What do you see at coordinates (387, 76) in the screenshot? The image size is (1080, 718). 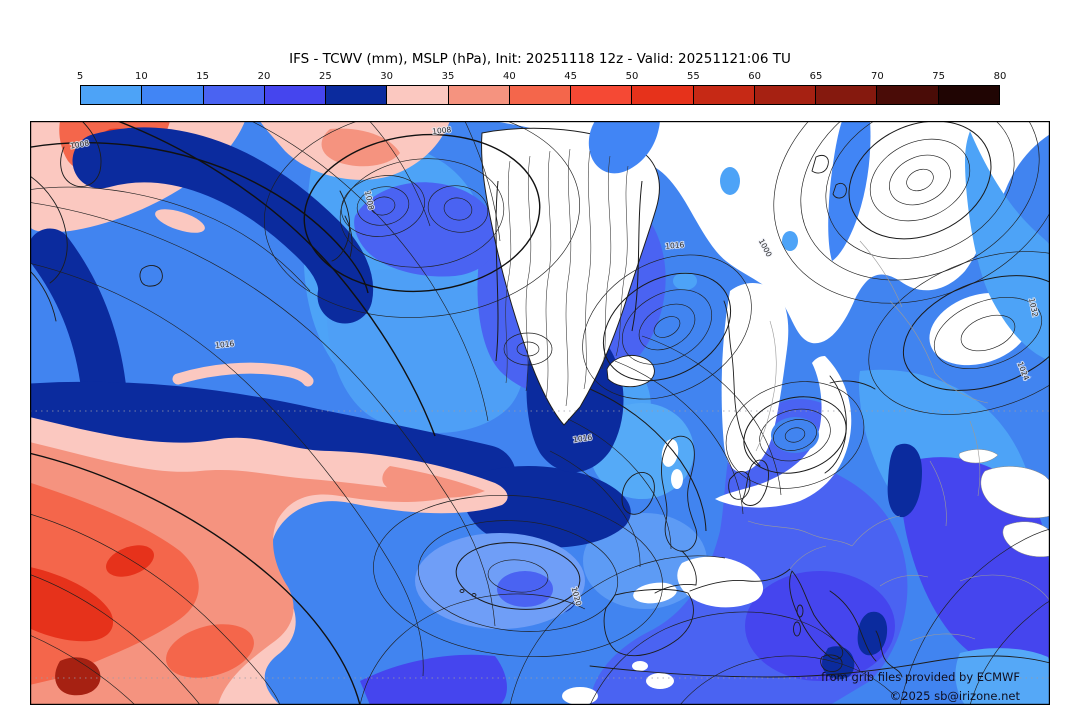 I see `colorbar-tick-label: 30` at bounding box center [387, 76].